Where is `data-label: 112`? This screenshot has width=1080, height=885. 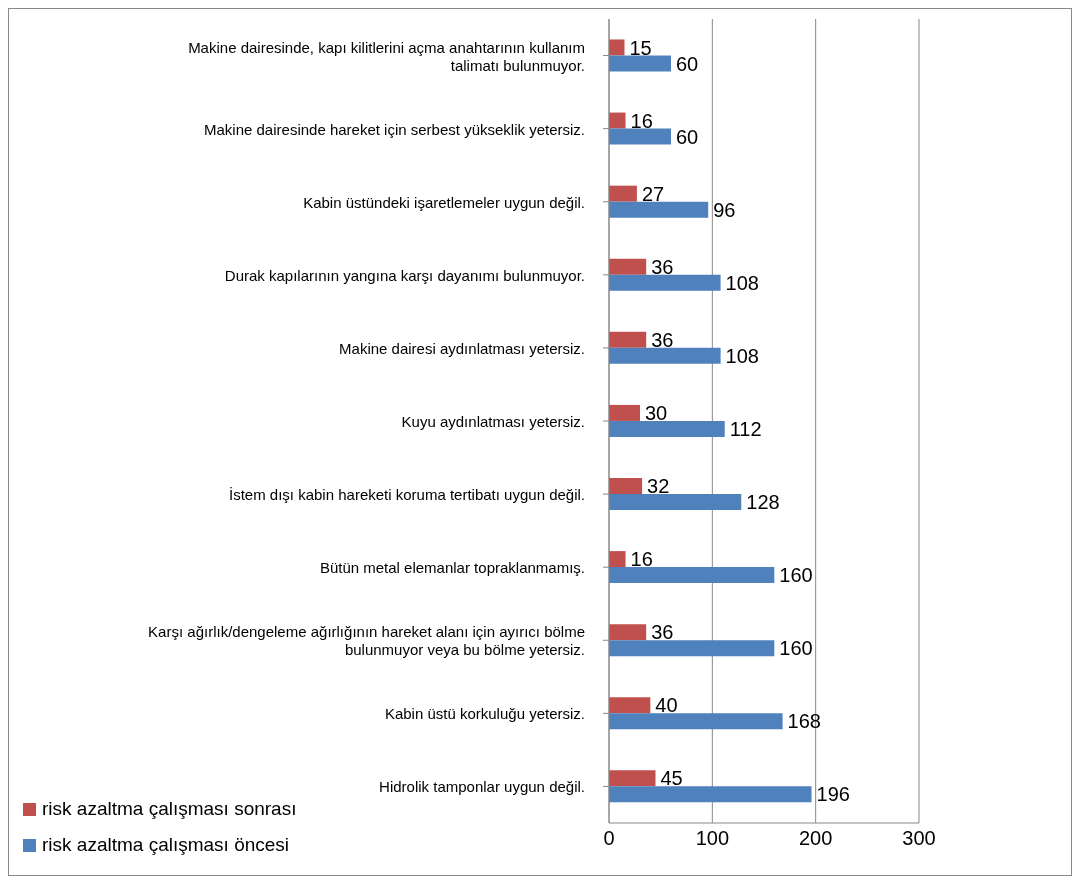
data-label: 112 is located at coordinates (745, 429).